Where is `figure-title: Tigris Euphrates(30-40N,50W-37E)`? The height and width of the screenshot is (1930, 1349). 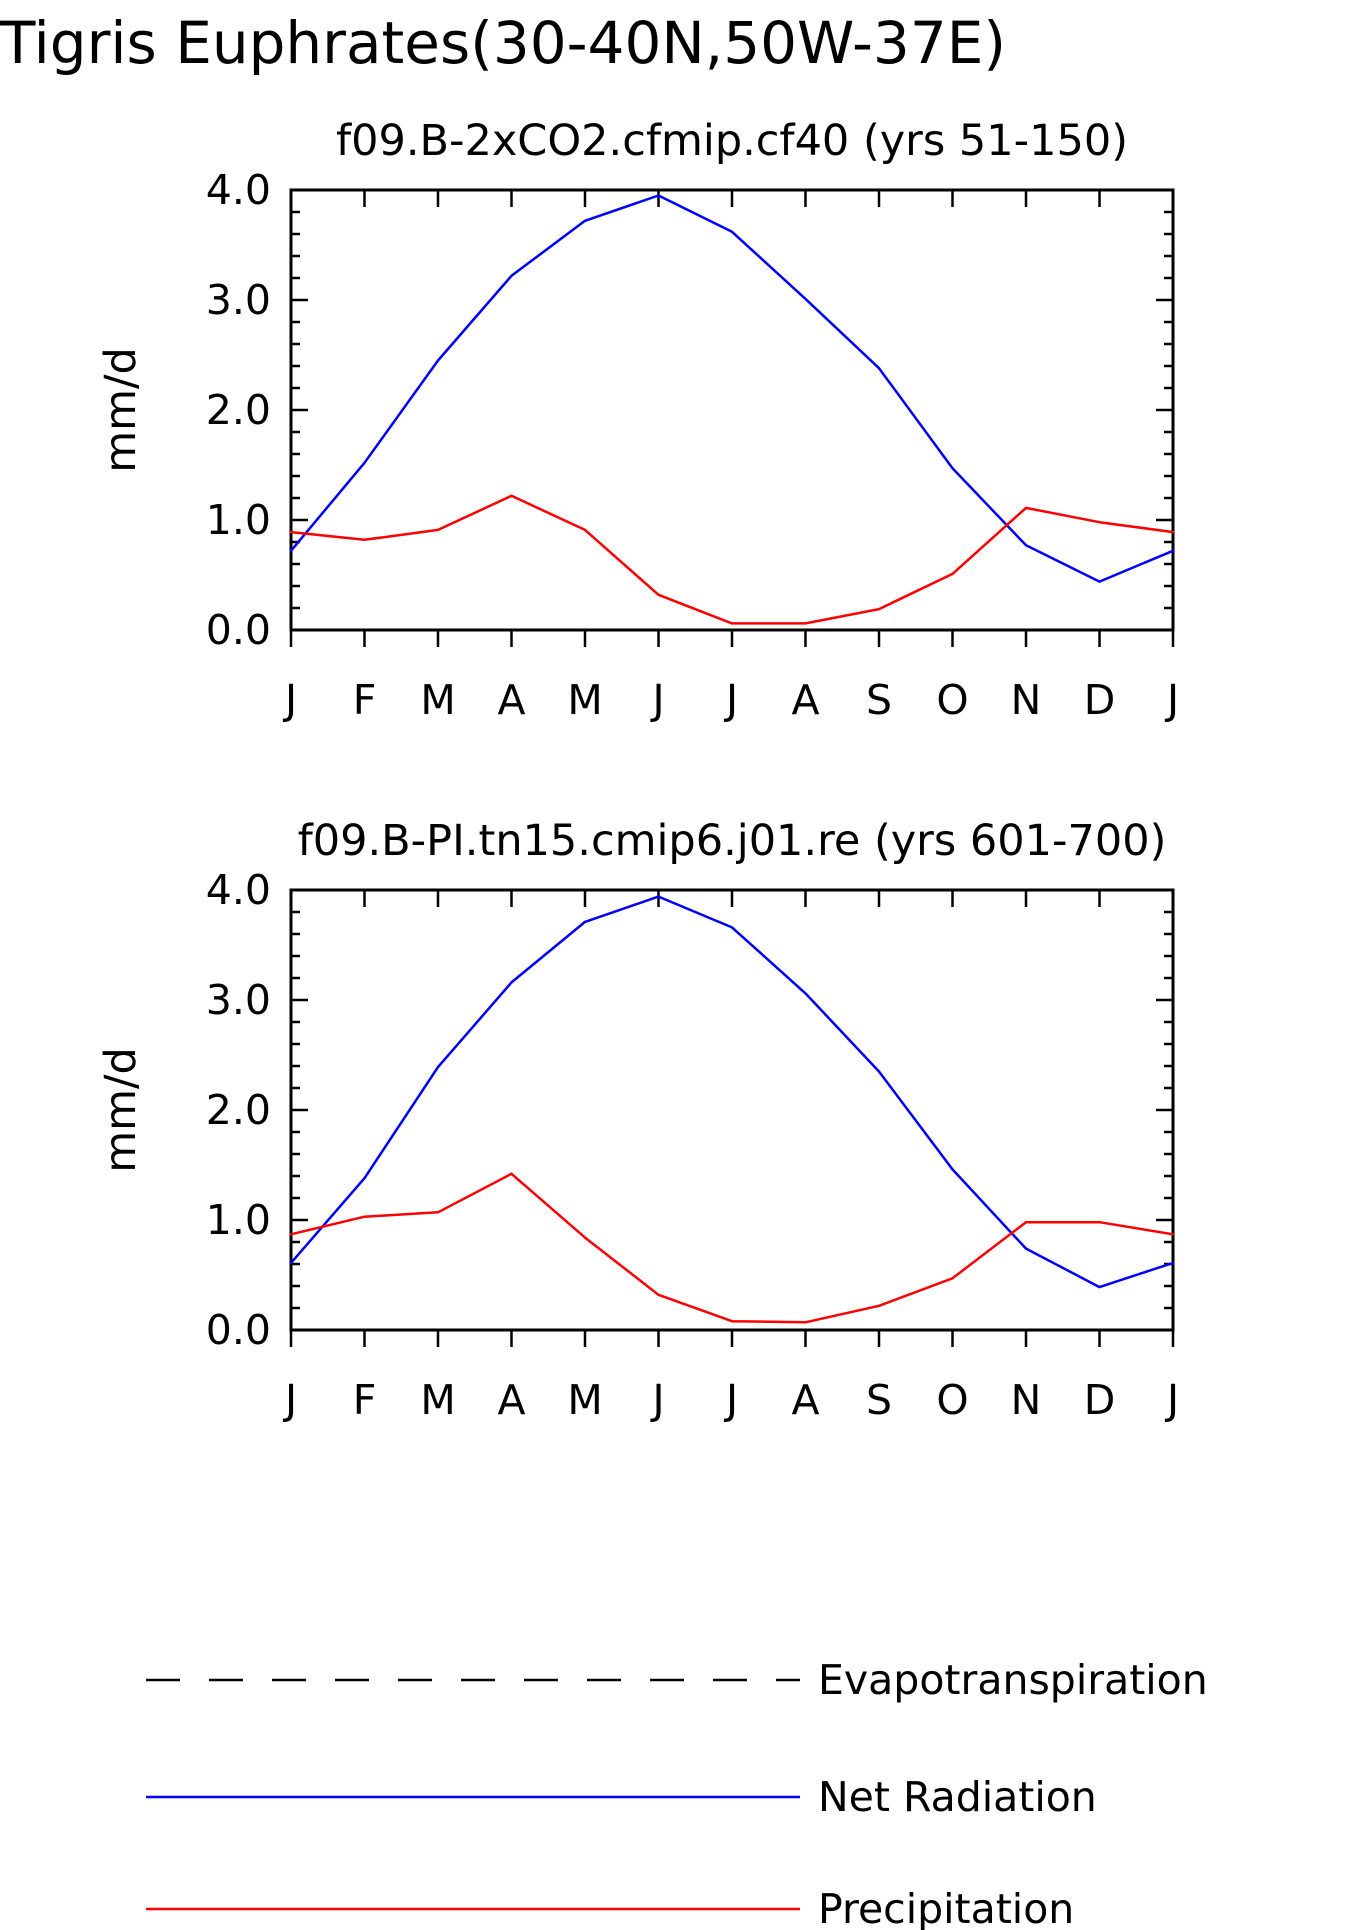 figure-title: Tigris Euphrates(30-40N,50W-37E) is located at coordinates (503, 43).